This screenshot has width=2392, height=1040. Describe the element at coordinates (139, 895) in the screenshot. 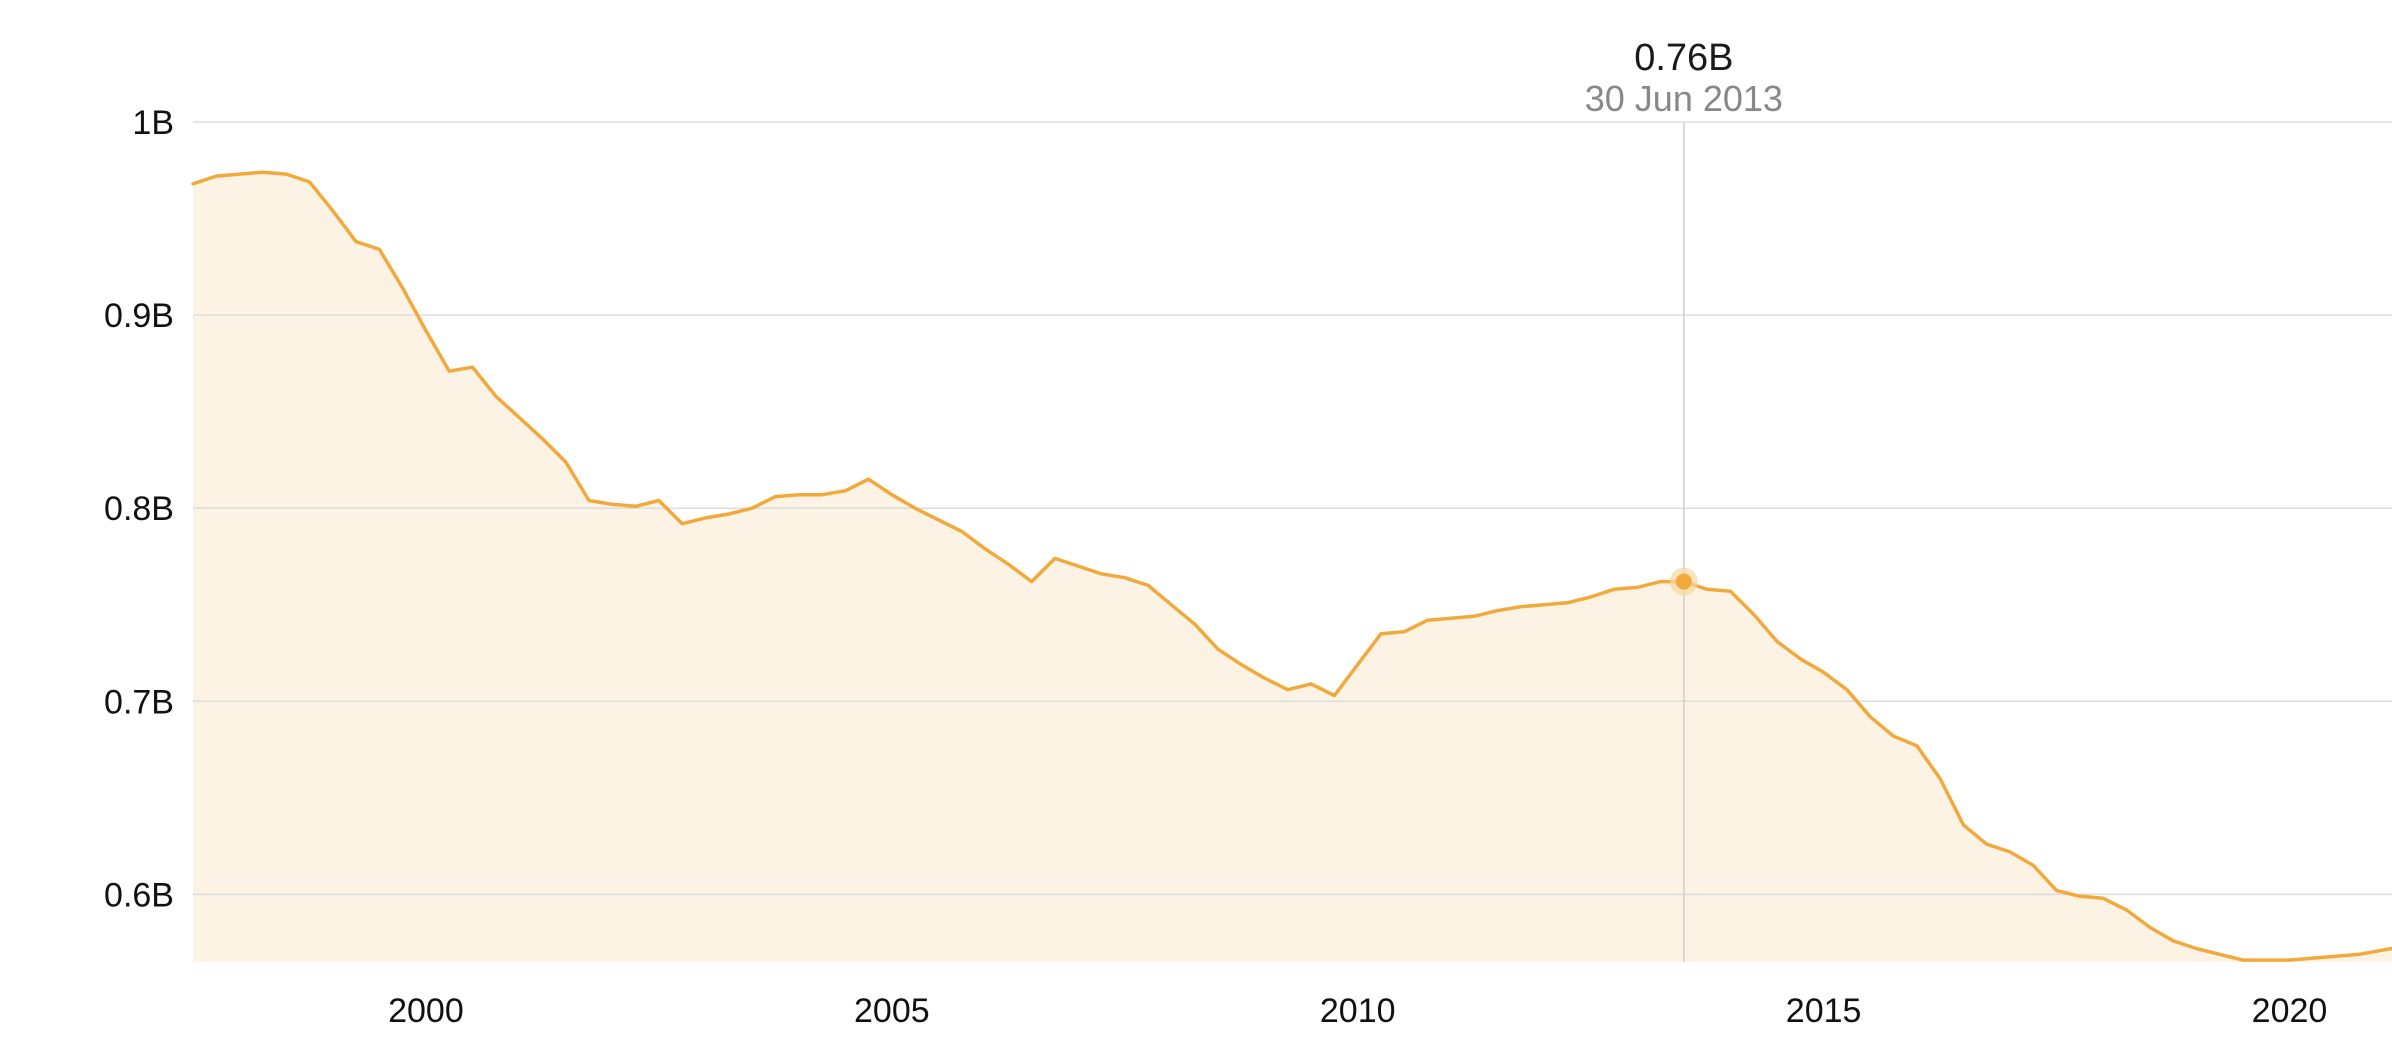

I see `y-tick-label: 0.6B` at that location.